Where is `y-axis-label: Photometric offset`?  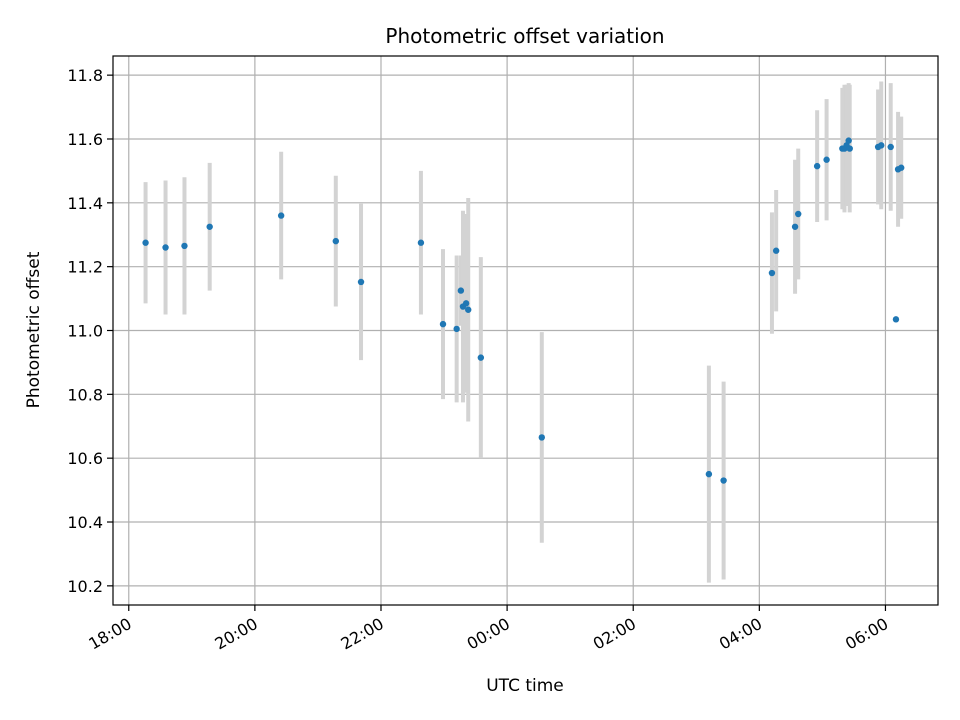
y-axis-label: Photometric offset is located at coordinates (34, 329).